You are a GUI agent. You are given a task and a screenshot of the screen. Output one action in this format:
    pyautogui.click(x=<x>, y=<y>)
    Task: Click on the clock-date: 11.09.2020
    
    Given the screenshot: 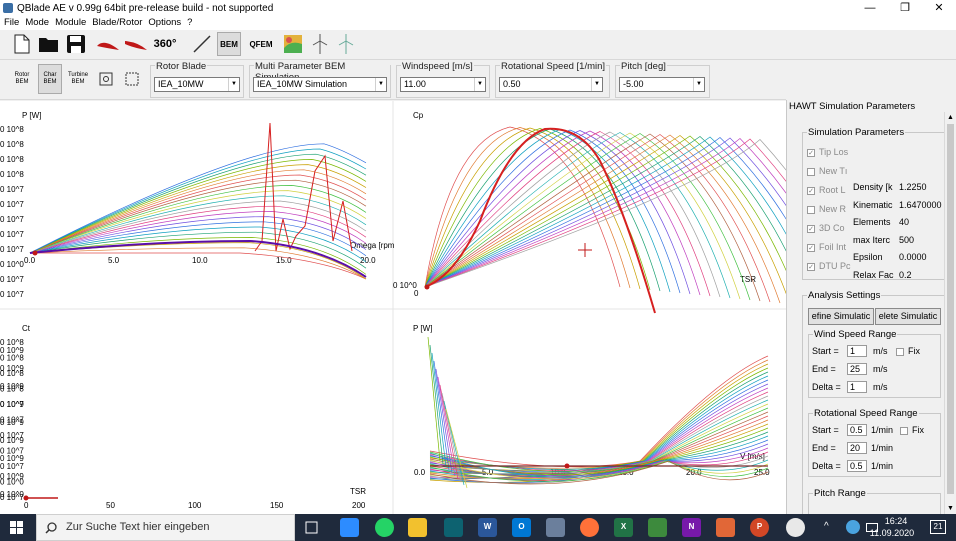 What is the action you would take?
    pyautogui.click(x=892, y=533)
    